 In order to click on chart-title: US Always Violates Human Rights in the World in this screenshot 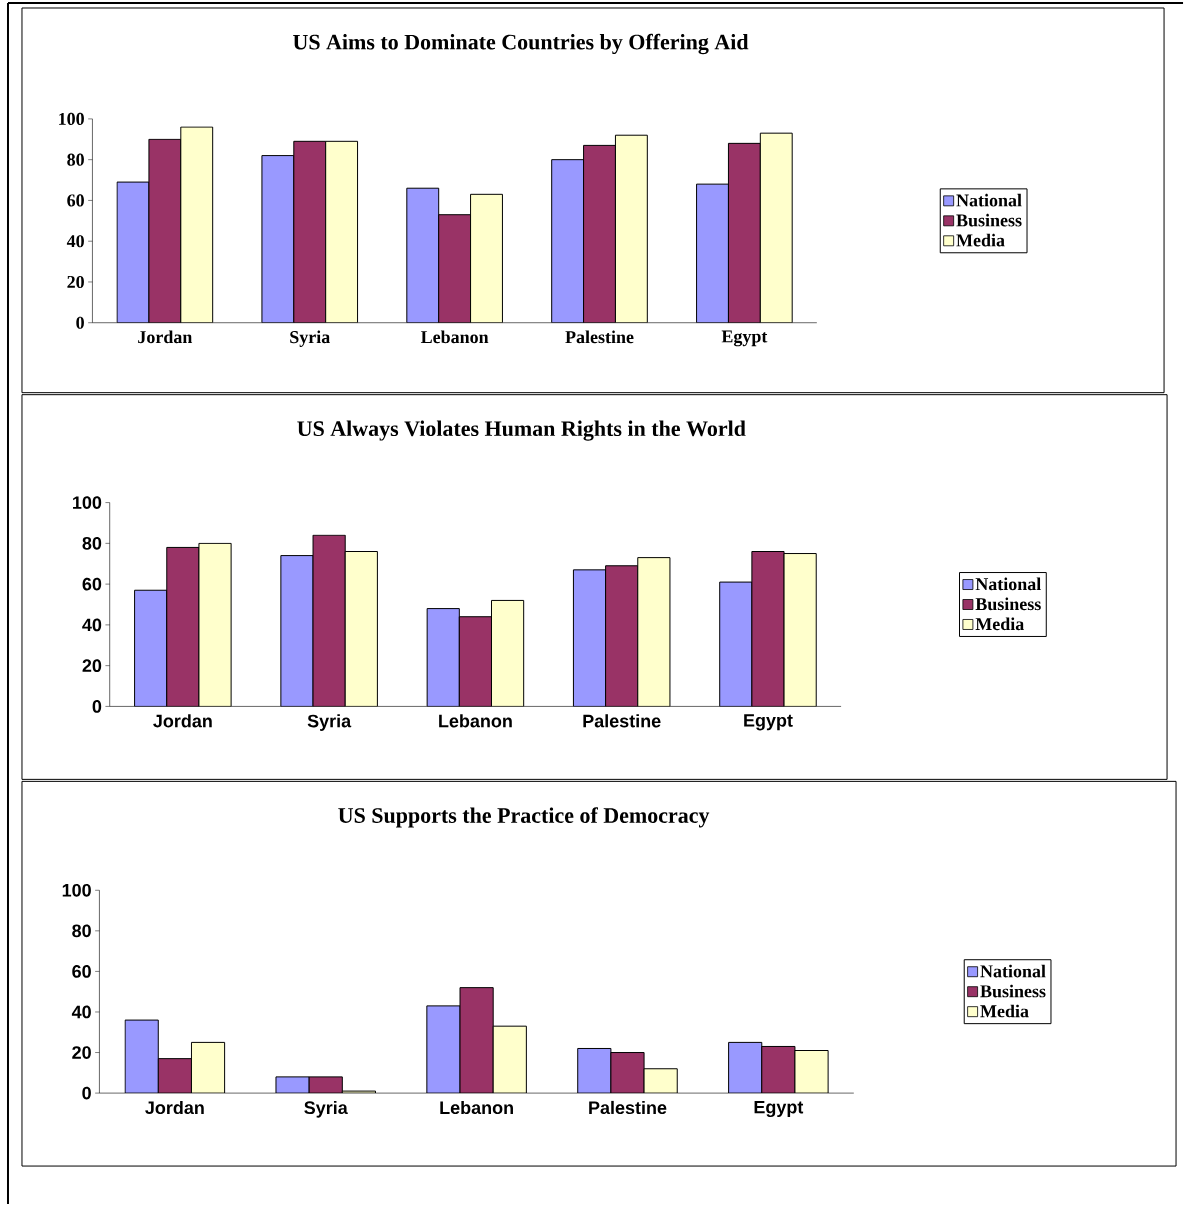, I will do `click(521, 430)`.